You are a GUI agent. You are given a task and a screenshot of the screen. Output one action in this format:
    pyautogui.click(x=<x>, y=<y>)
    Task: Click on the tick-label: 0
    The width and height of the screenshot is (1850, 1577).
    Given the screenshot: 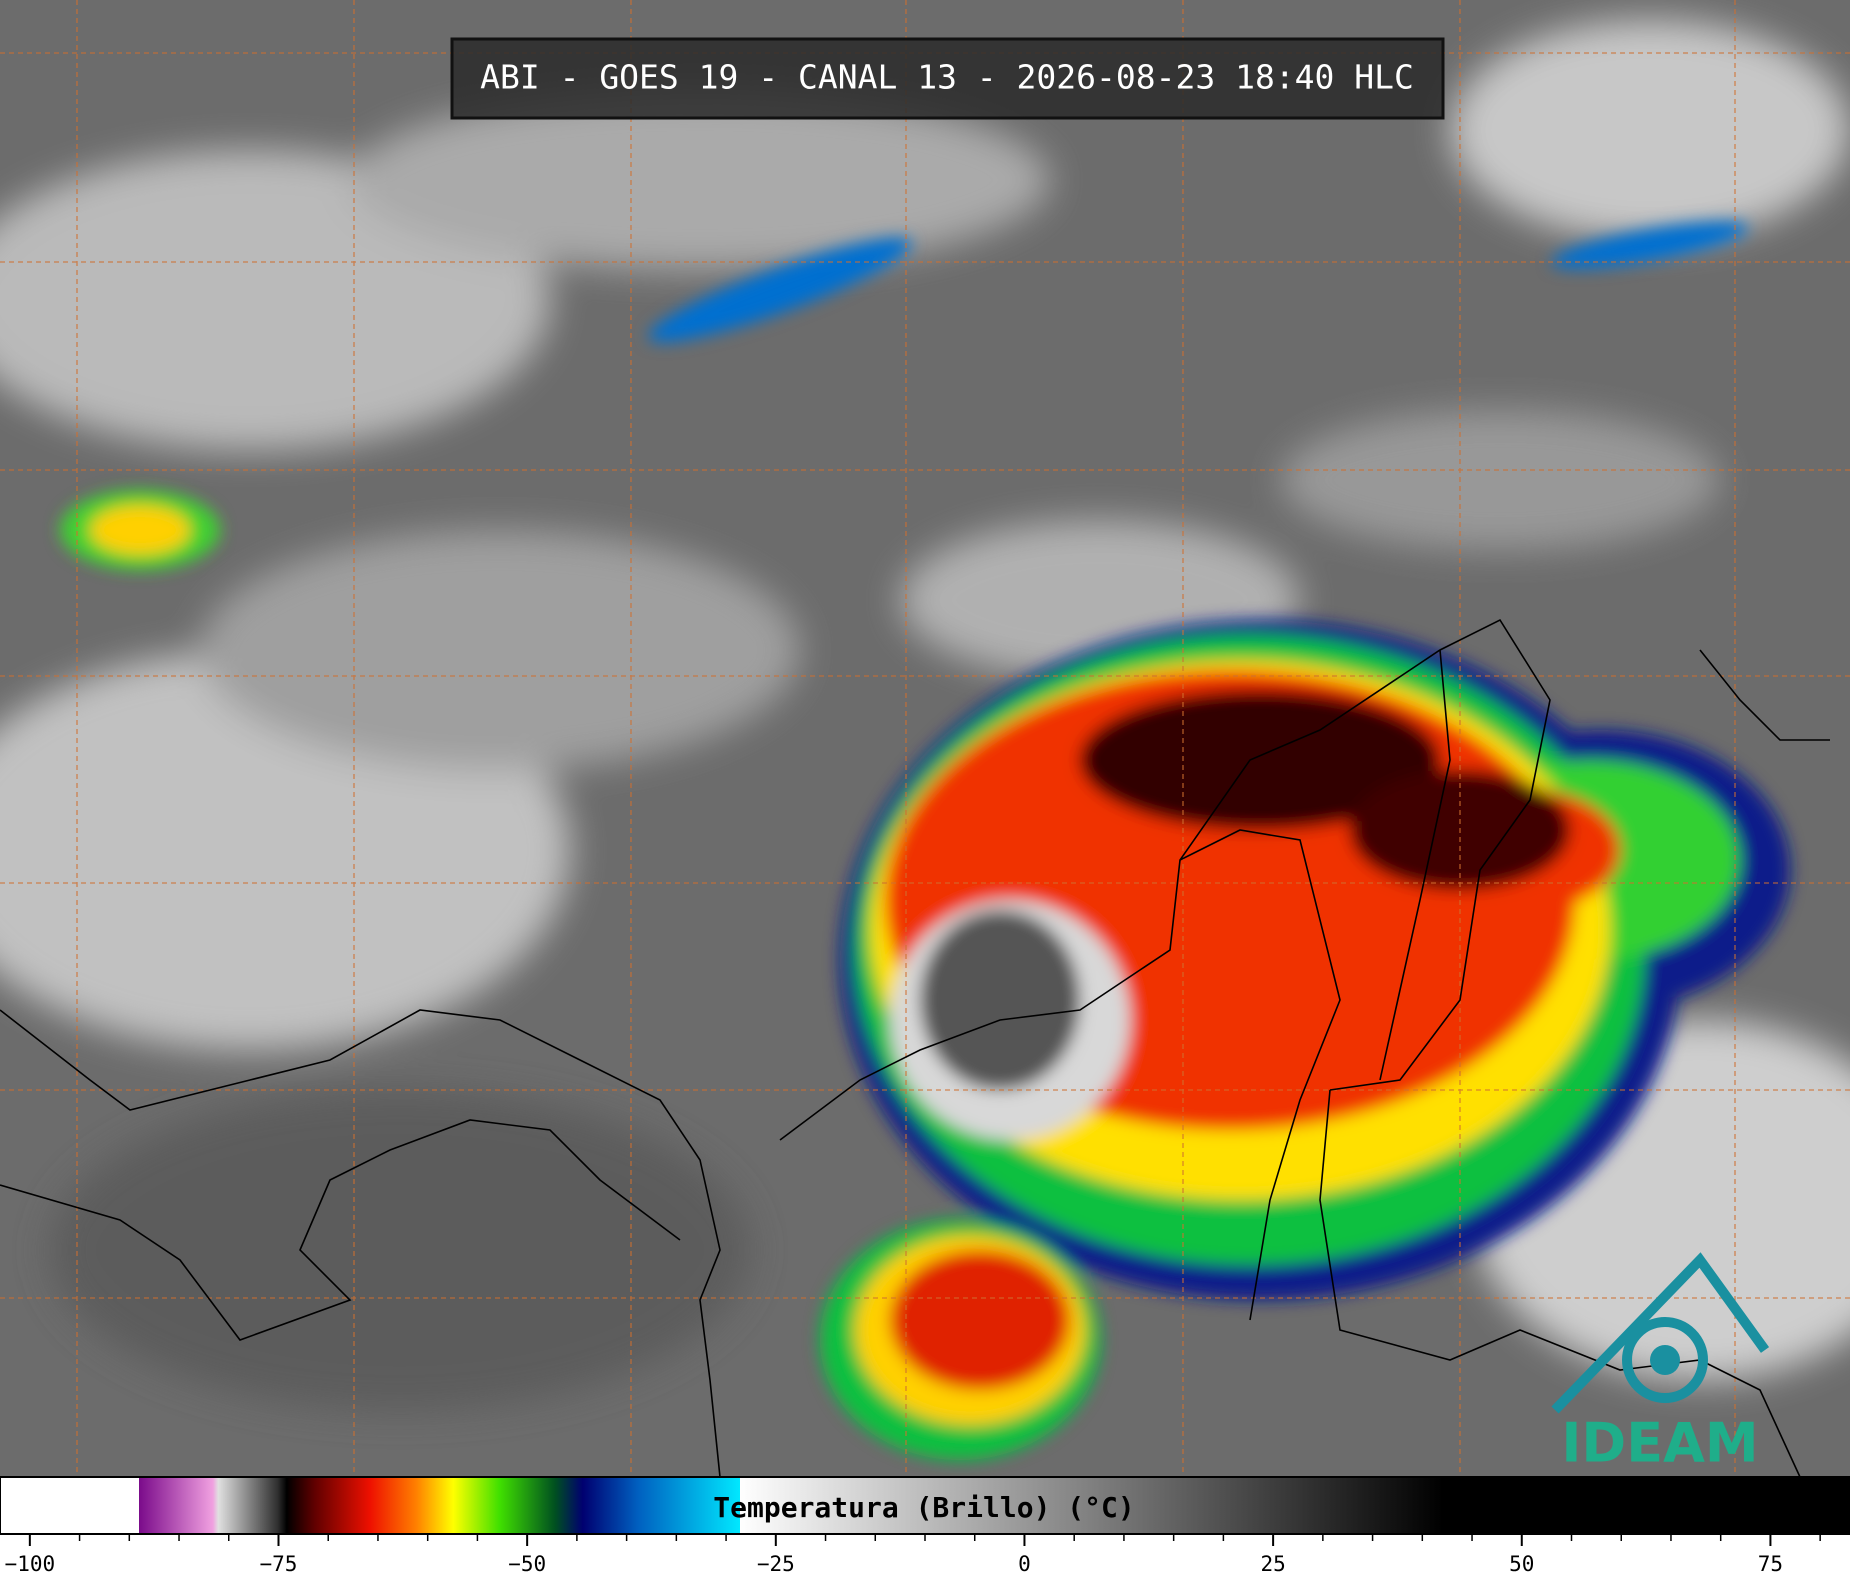 What is the action you would take?
    pyautogui.click(x=1024, y=1564)
    